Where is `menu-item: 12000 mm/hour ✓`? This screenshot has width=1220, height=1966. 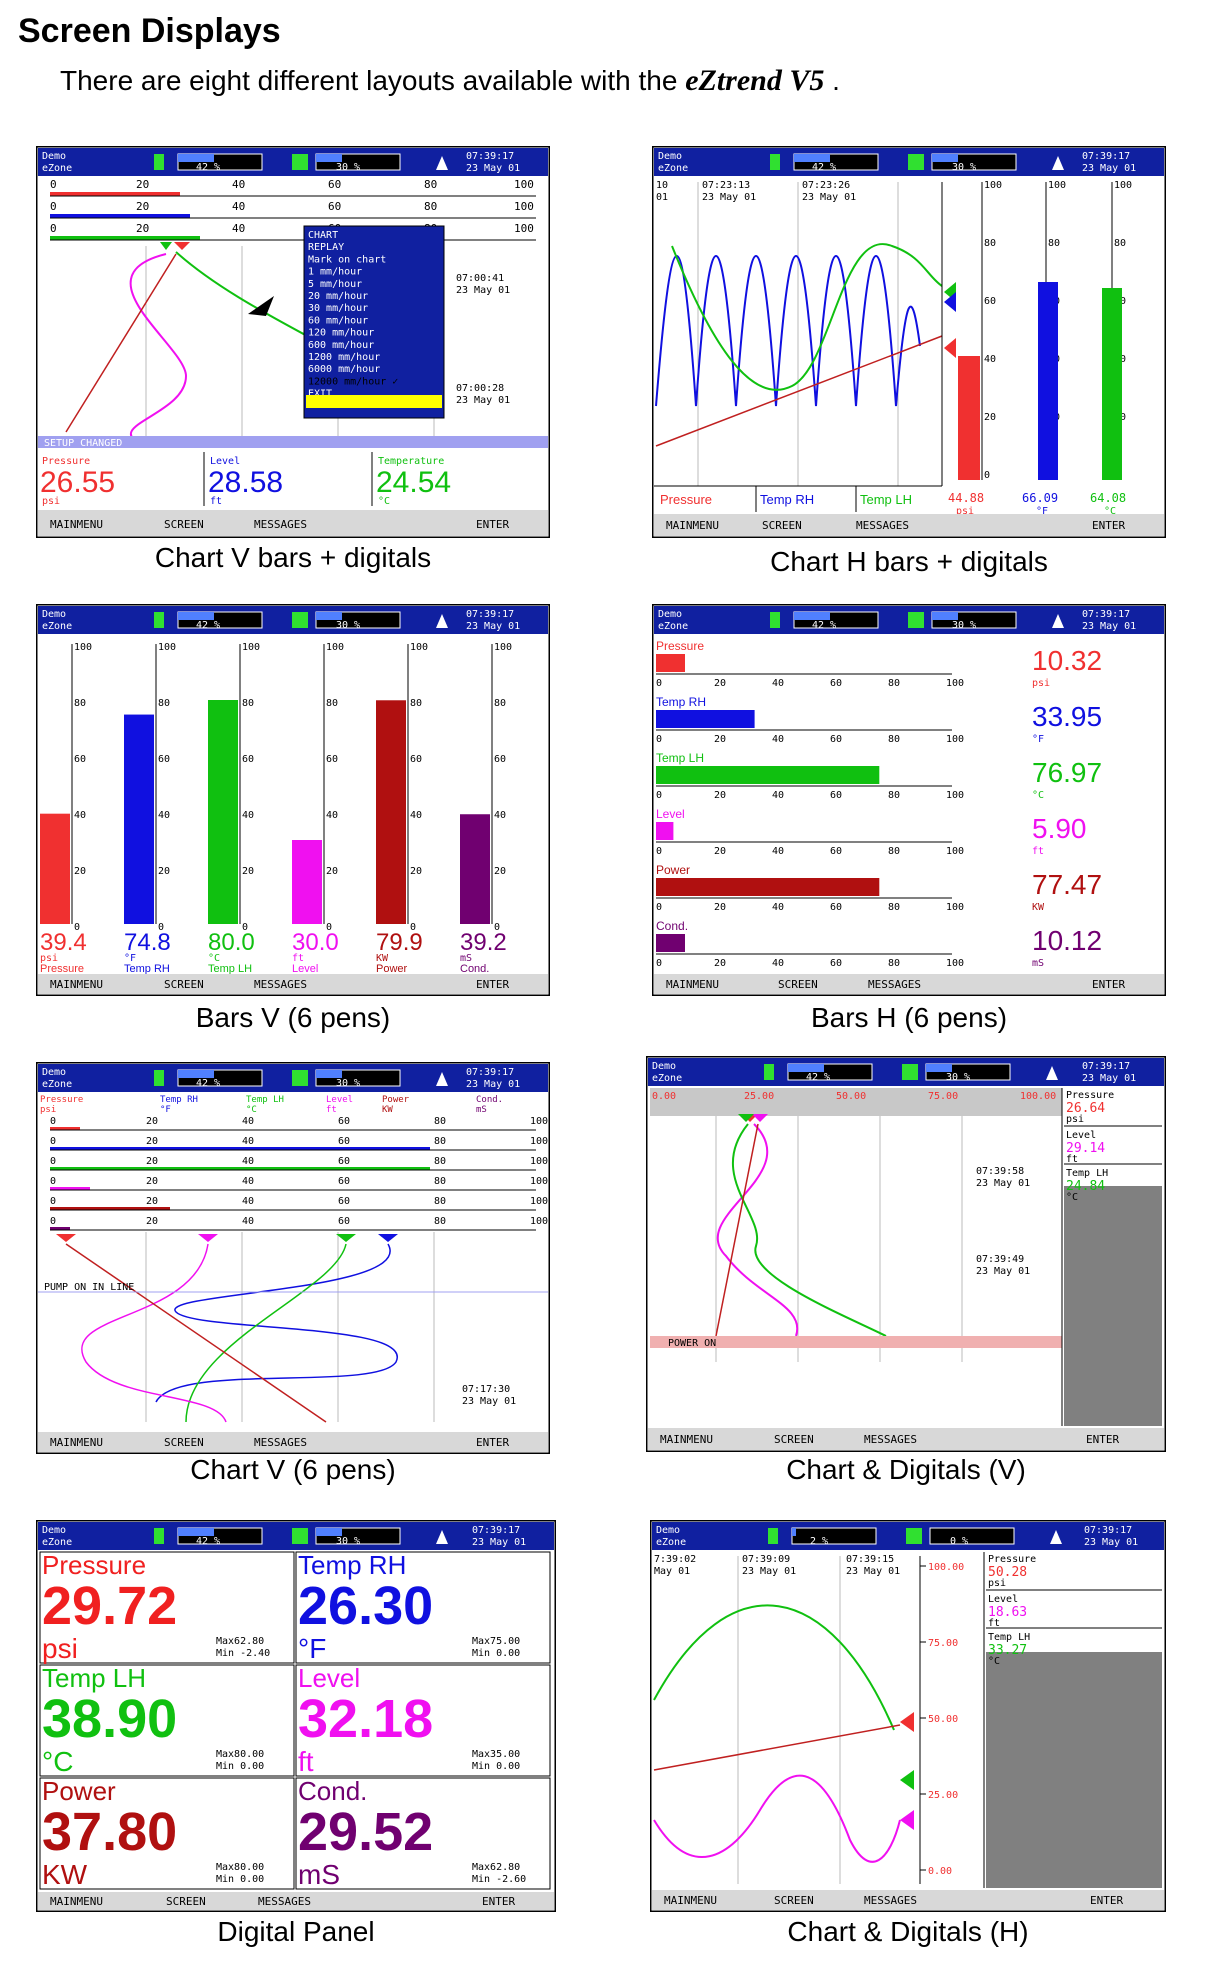 menu-item: 12000 mm/hour ✓ is located at coordinates (353, 381).